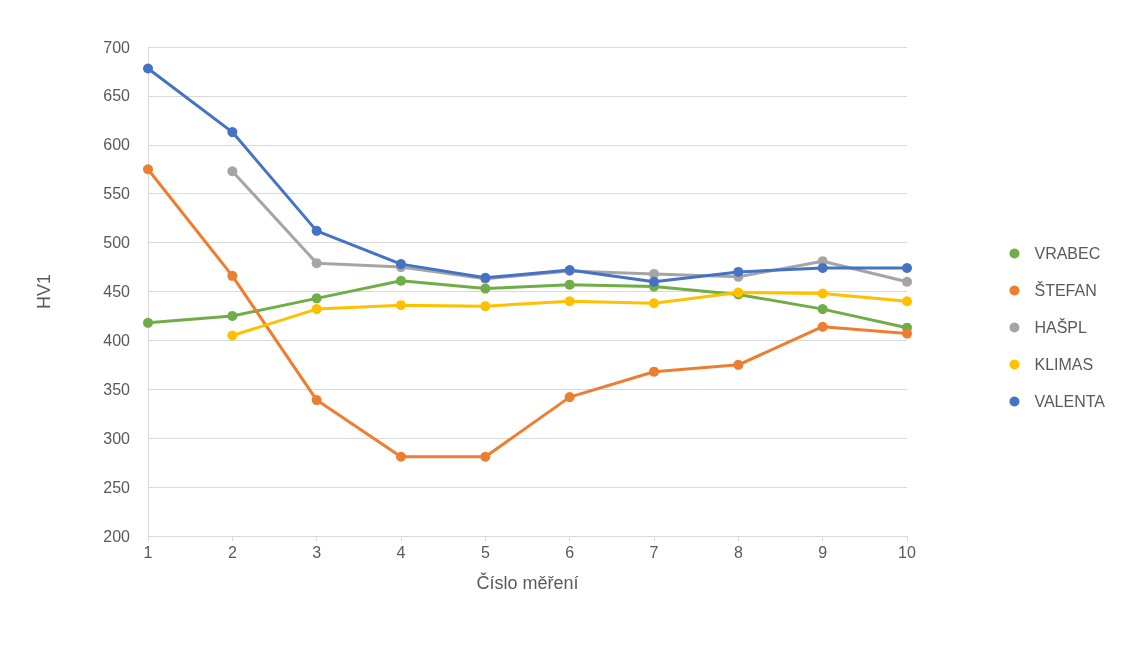  Describe the element at coordinates (148, 552) in the screenshot. I see `x-tick-label: 1` at that location.